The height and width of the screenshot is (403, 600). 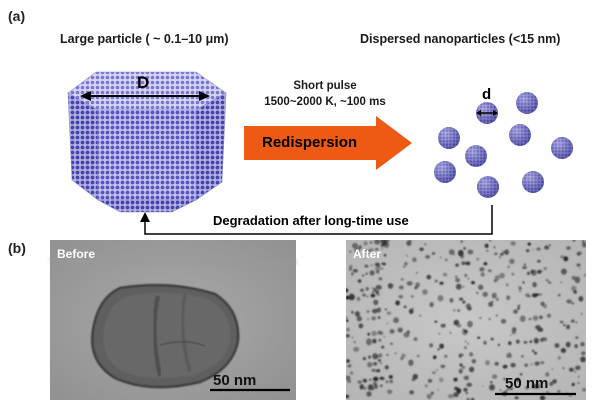 I want to click on redispersion-label: Redispersion, so click(x=310, y=142).